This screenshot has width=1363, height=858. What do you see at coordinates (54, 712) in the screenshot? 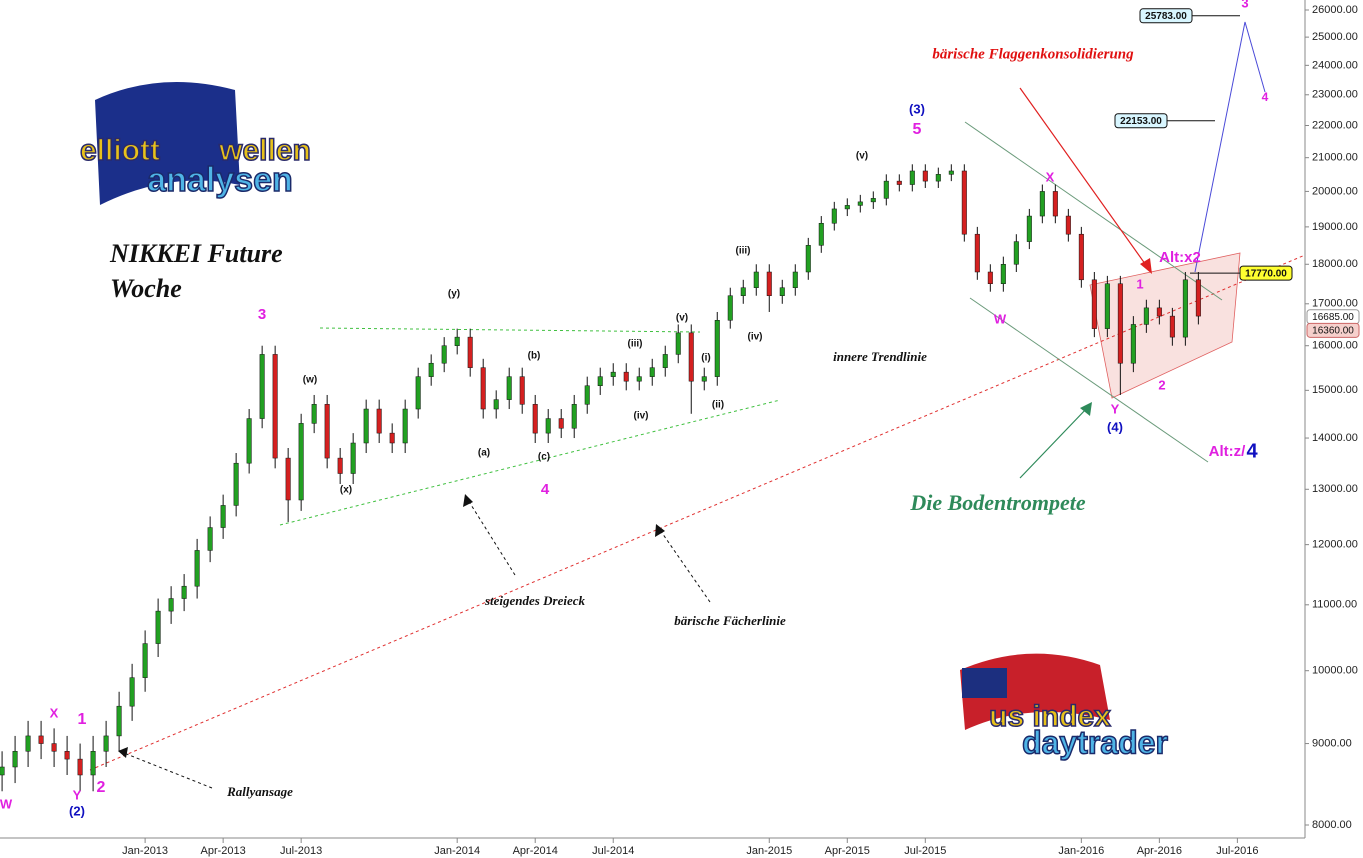
I see `annotation: X` at bounding box center [54, 712].